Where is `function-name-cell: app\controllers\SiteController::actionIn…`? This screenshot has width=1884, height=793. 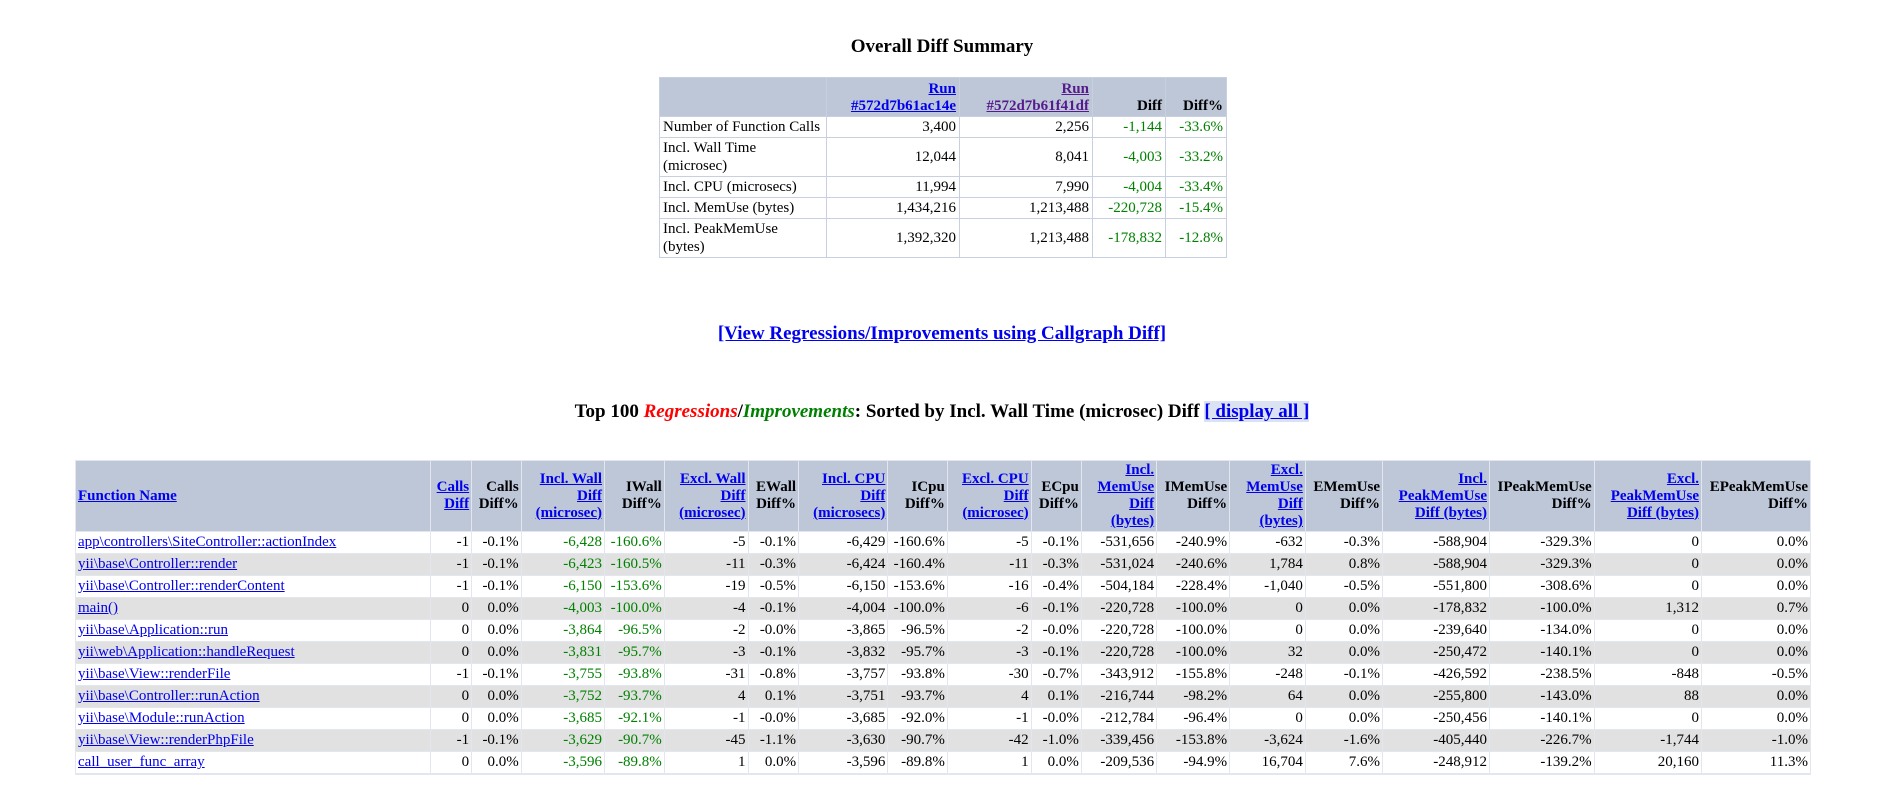 function-name-cell: app\controllers\SiteController::actionIn… is located at coordinates (253, 542).